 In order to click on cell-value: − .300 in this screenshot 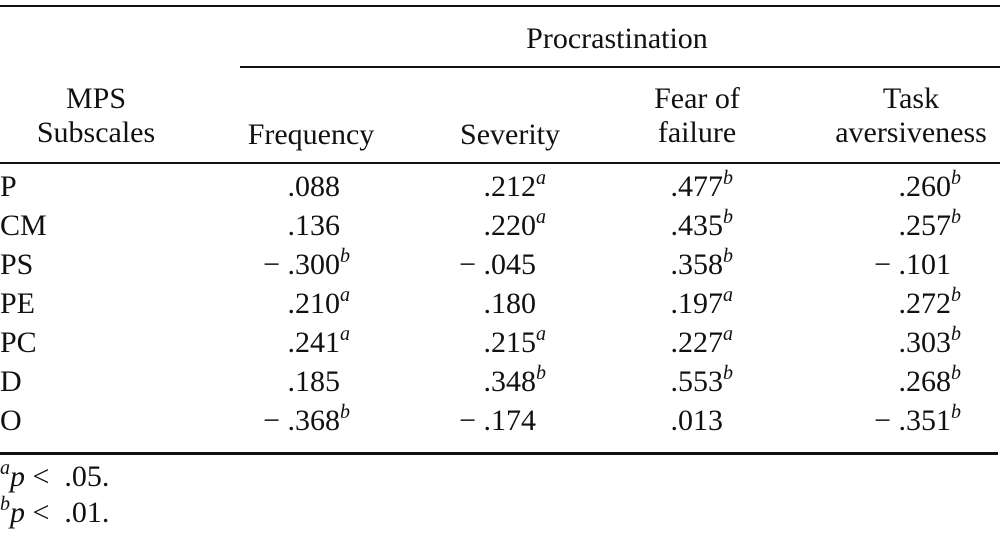, I will do `click(301, 264)`.